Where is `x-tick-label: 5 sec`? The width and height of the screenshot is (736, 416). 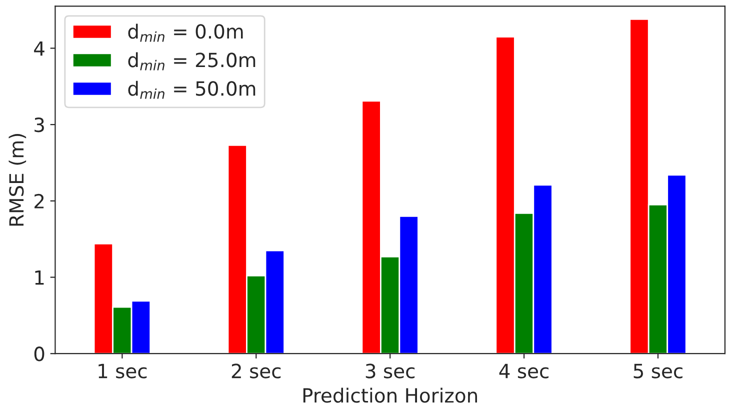 x-tick-label: 5 sec is located at coordinates (658, 371).